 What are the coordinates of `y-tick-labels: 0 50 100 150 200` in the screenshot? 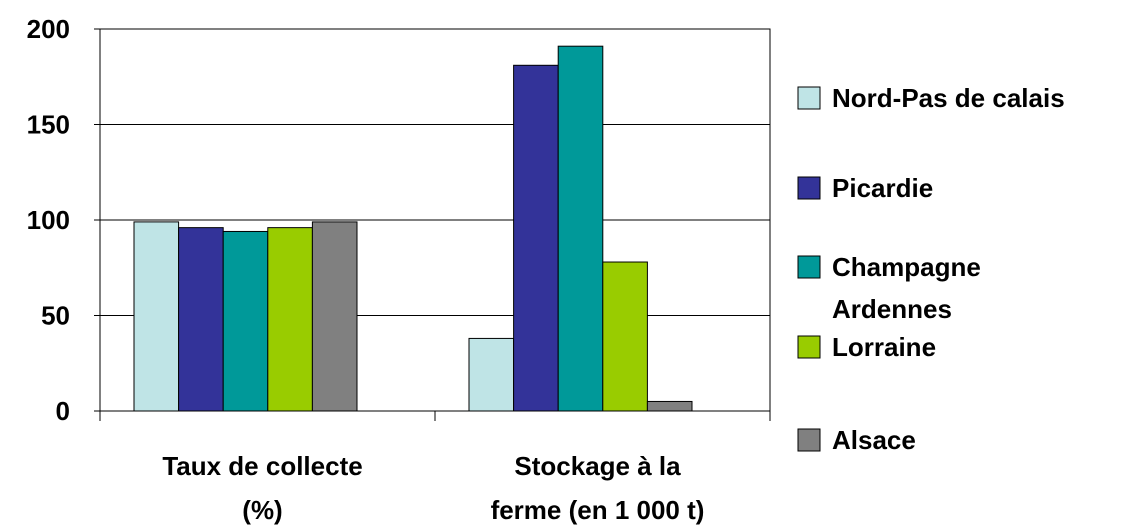 It's located at (48, 220).